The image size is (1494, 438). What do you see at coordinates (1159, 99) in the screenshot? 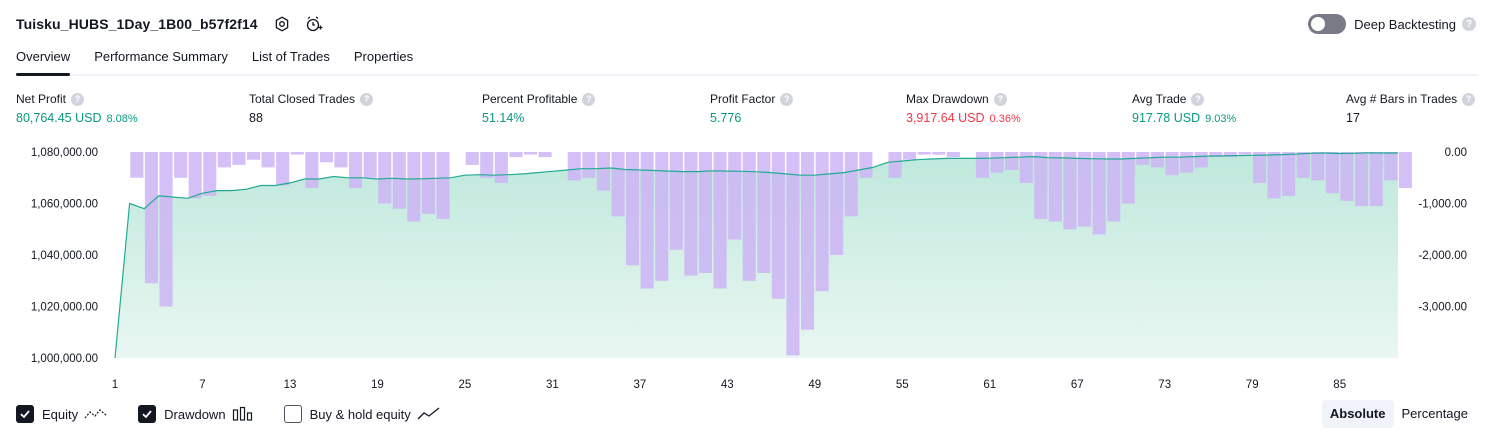
I see `metric-label: Avg Trade` at bounding box center [1159, 99].